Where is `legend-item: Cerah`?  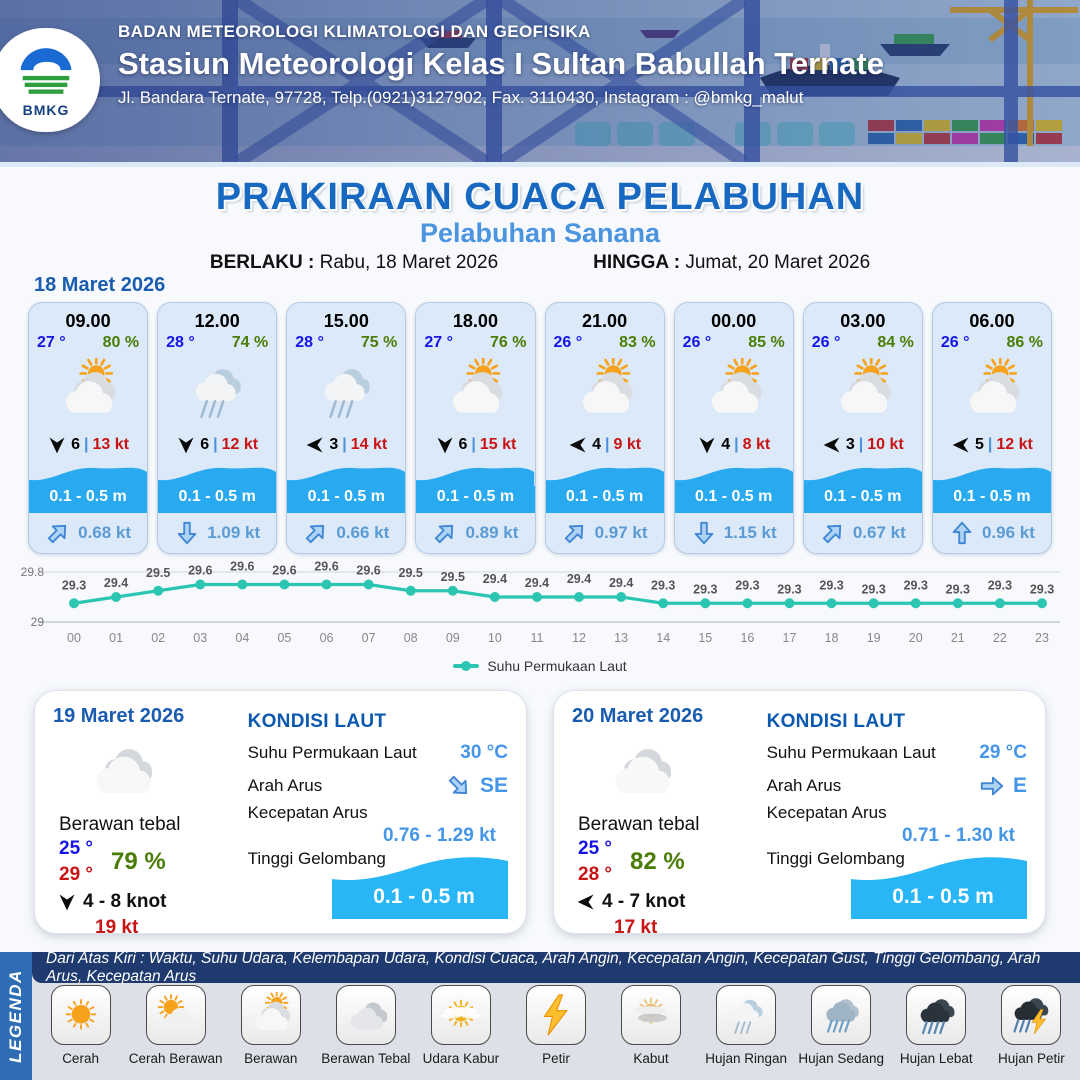 legend-item: Cerah is located at coordinates (80, 1025).